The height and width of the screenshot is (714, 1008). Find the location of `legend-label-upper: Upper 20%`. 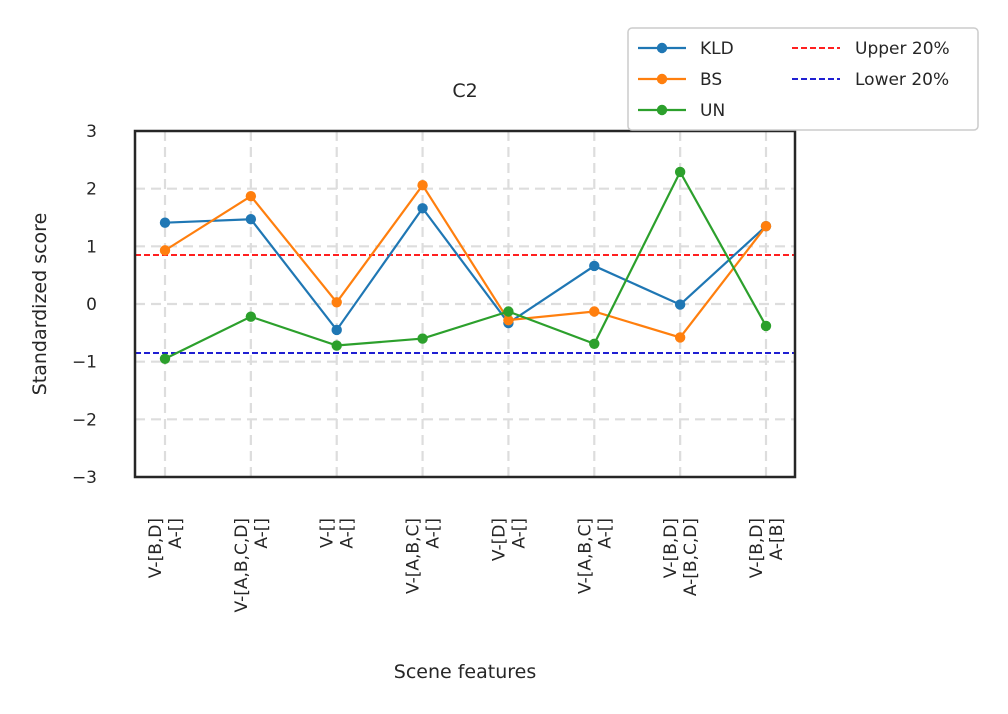

legend-label-upper: Upper 20% is located at coordinates (902, 49).